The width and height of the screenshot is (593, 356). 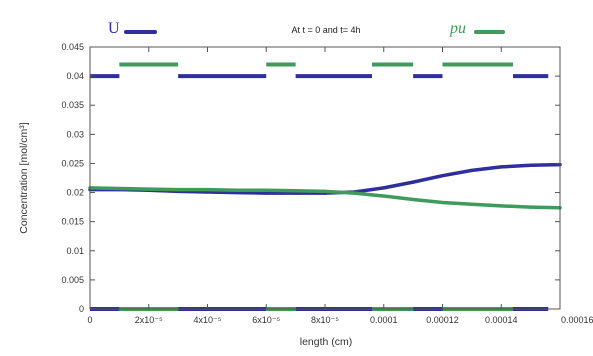 I want to click on x-tick-label: 4x10⁻⁵, so click(x=208, y=320).